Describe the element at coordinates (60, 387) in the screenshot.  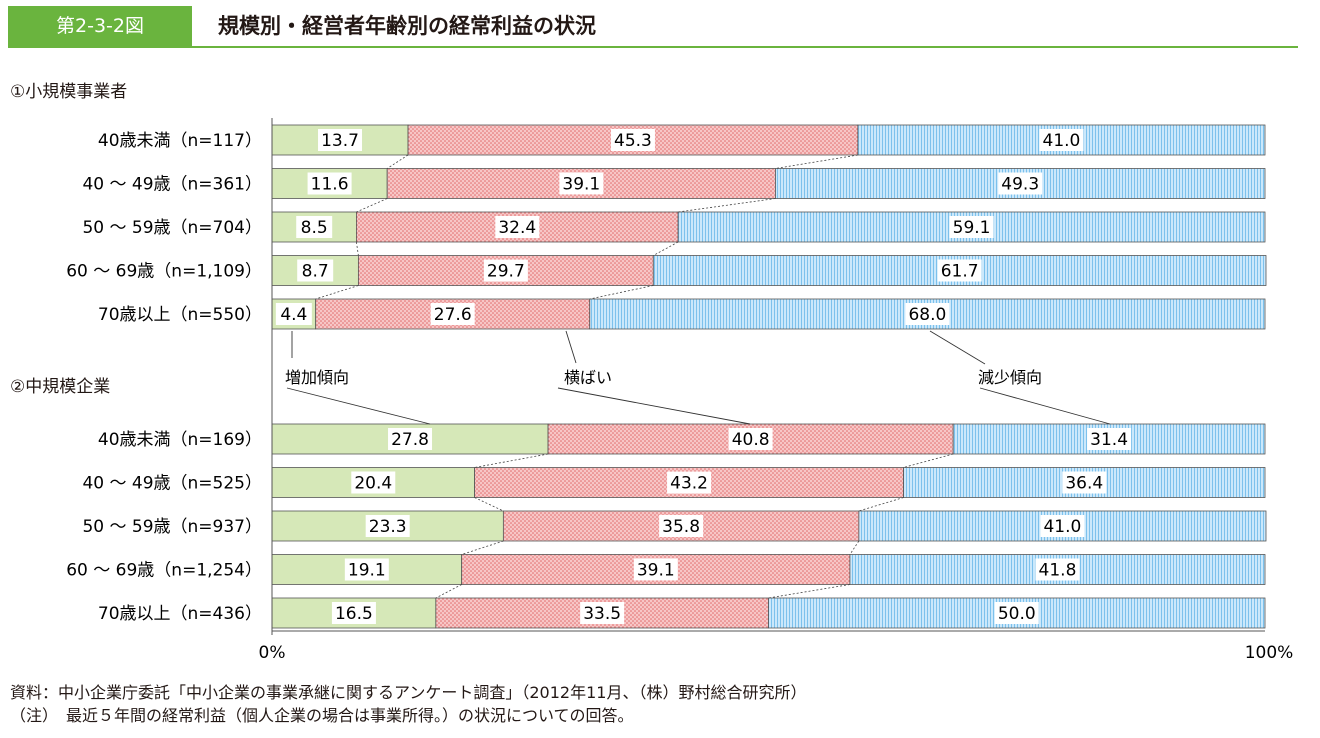
I see `section-title-medium: ②中規模企業` at that location.